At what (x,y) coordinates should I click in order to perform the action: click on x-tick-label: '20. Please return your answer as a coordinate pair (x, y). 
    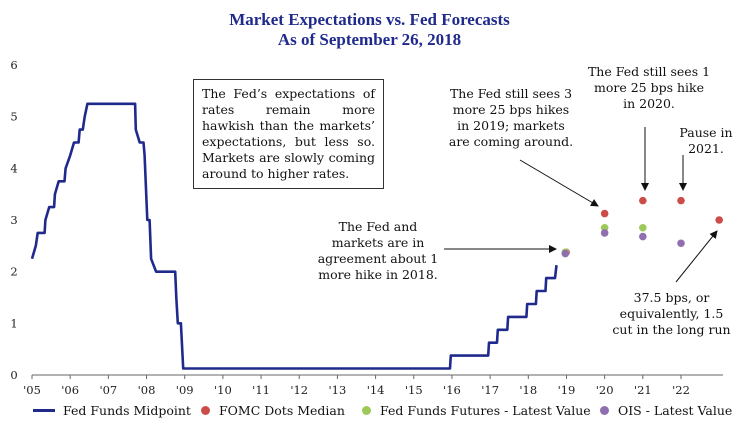
    Looking at the image, I should click on (605, 390).